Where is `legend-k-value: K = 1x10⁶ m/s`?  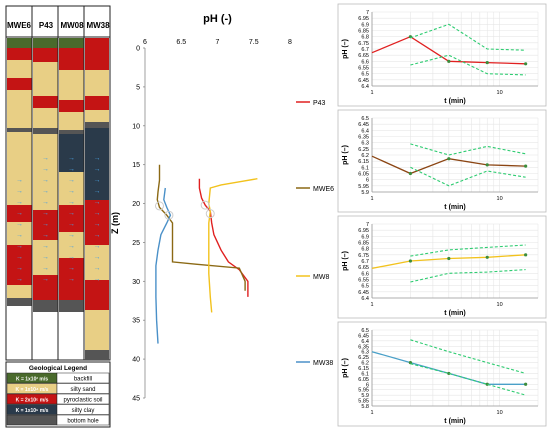
legend-k-value: K = 1x10⁶ m/s is located at coordinates (32, 411).